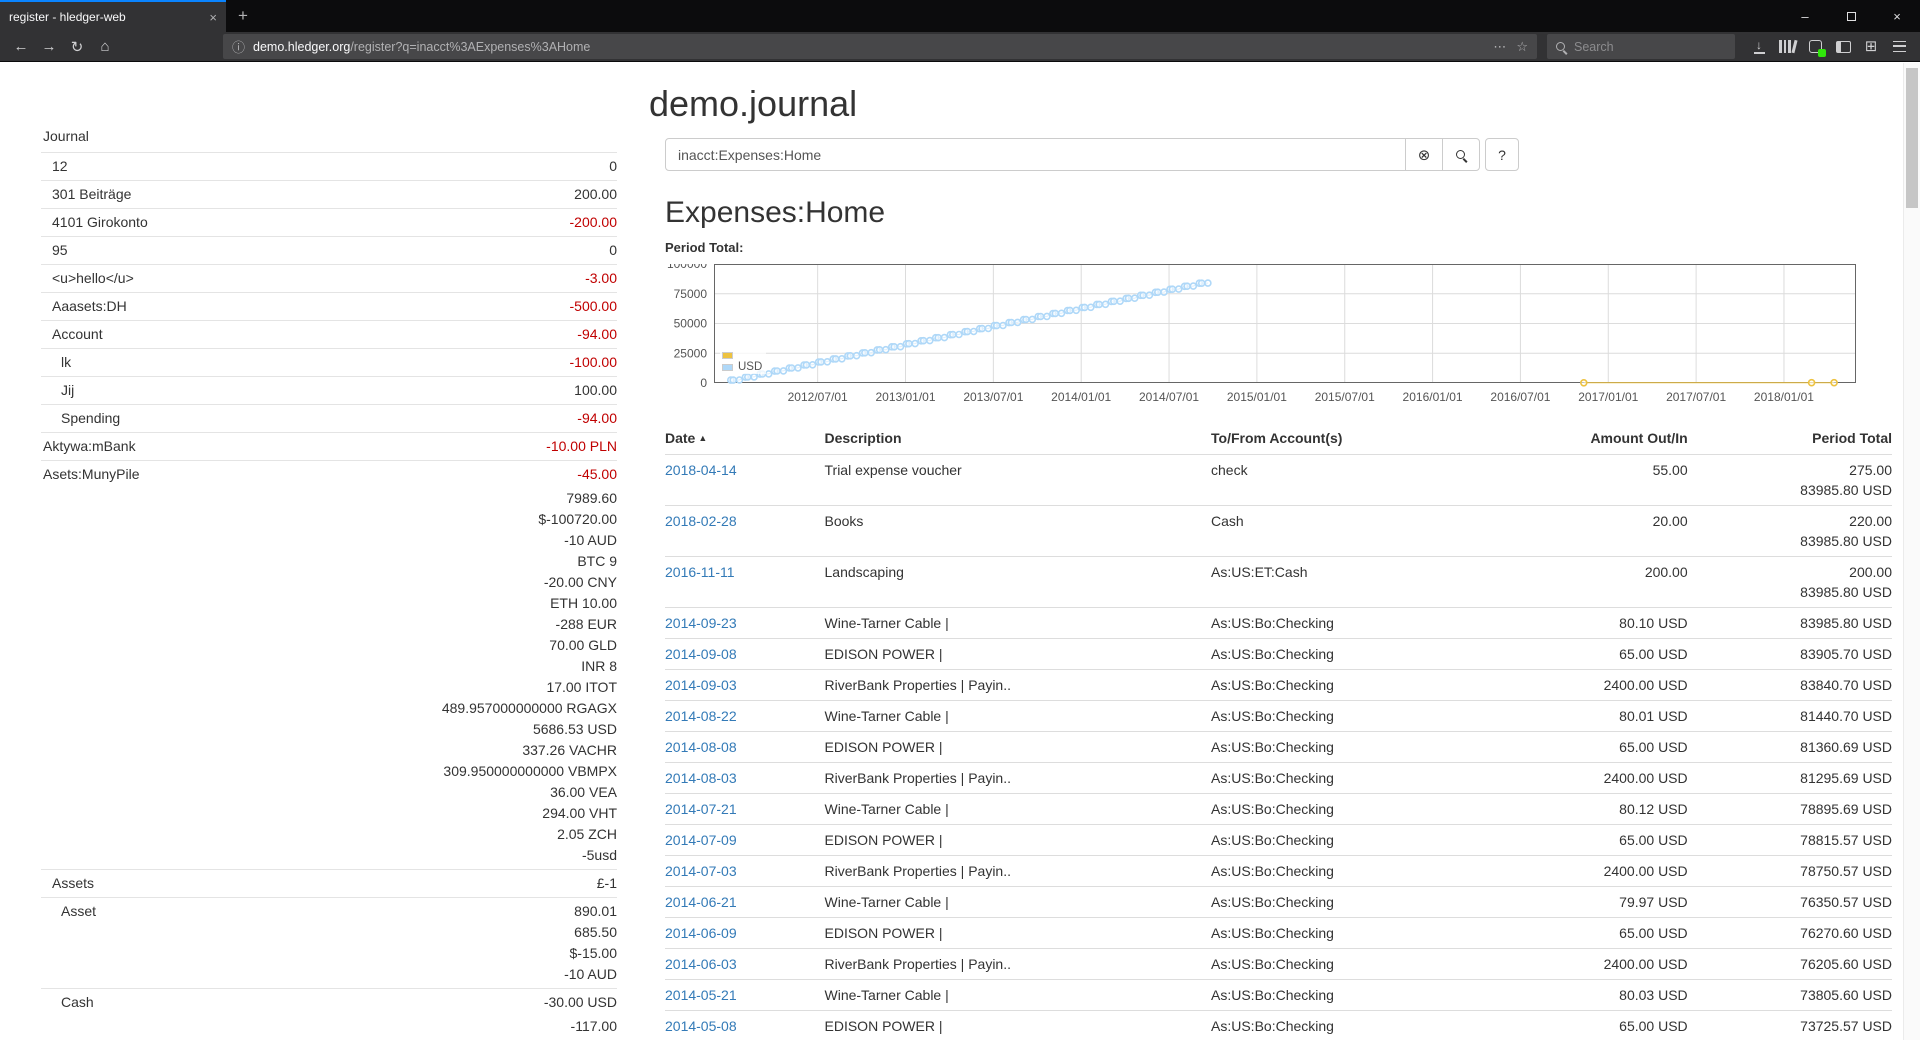 The width and height of the screenshot is (1920, 1040). Describe the element at coordinates (701, 902) in the screenshot. I see `transaction-date-link: 2014-06-21` at that location.